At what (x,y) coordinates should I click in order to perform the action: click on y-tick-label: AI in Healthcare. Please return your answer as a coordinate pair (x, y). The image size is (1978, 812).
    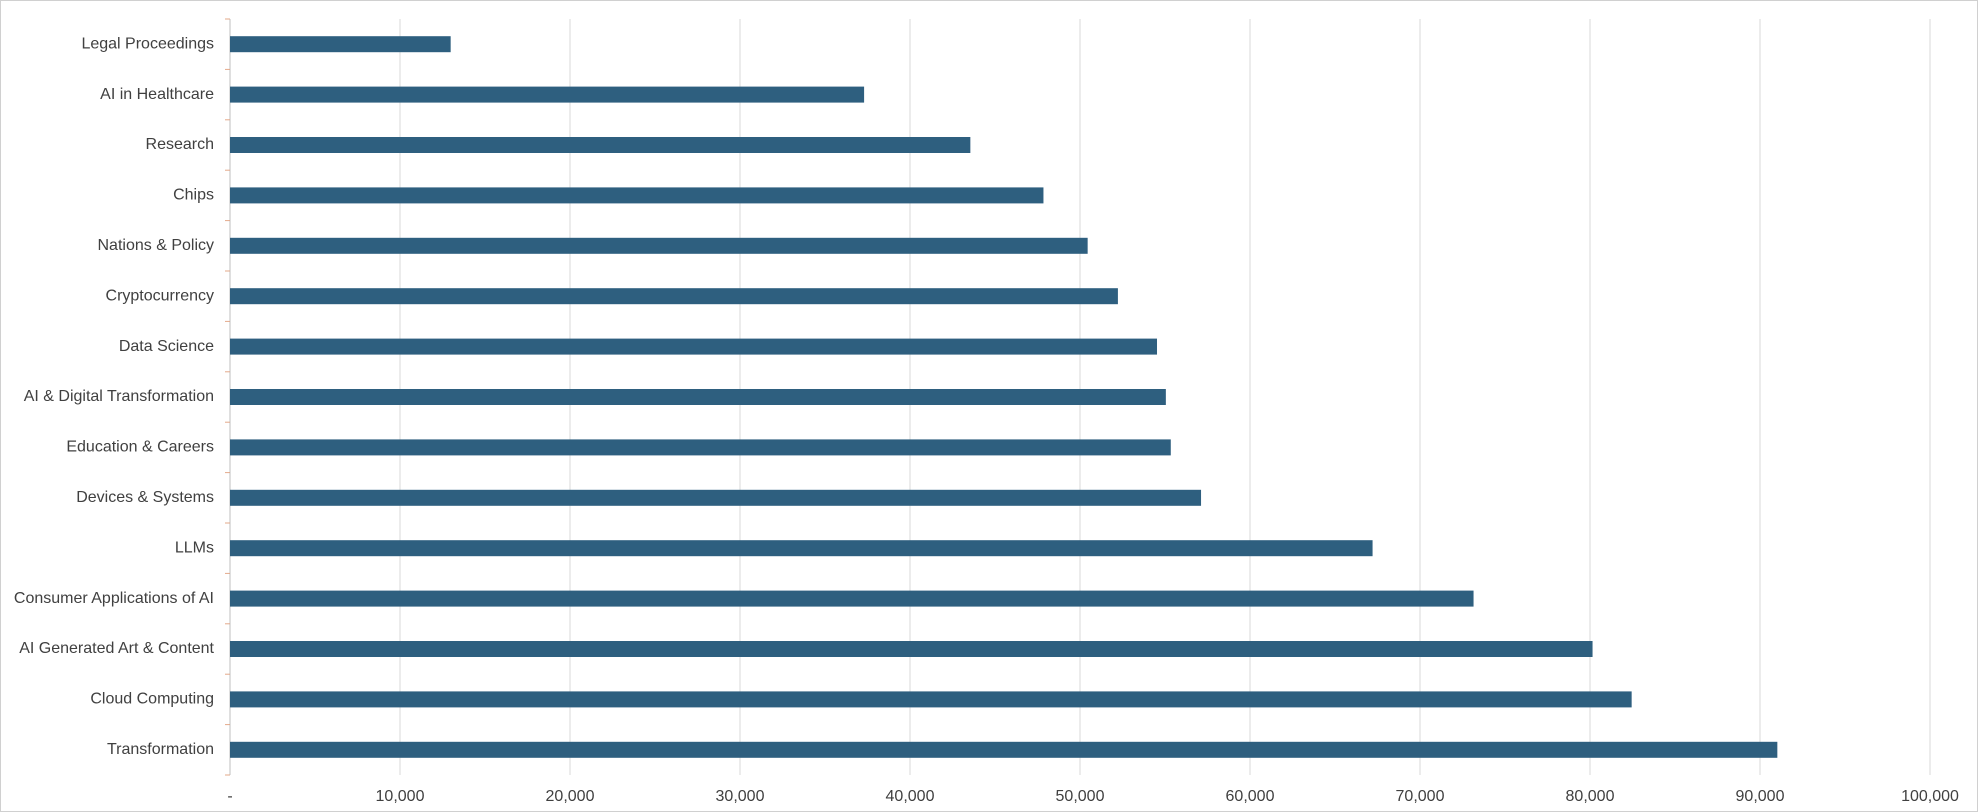
    Looking at the image, I should click on (157, 94).